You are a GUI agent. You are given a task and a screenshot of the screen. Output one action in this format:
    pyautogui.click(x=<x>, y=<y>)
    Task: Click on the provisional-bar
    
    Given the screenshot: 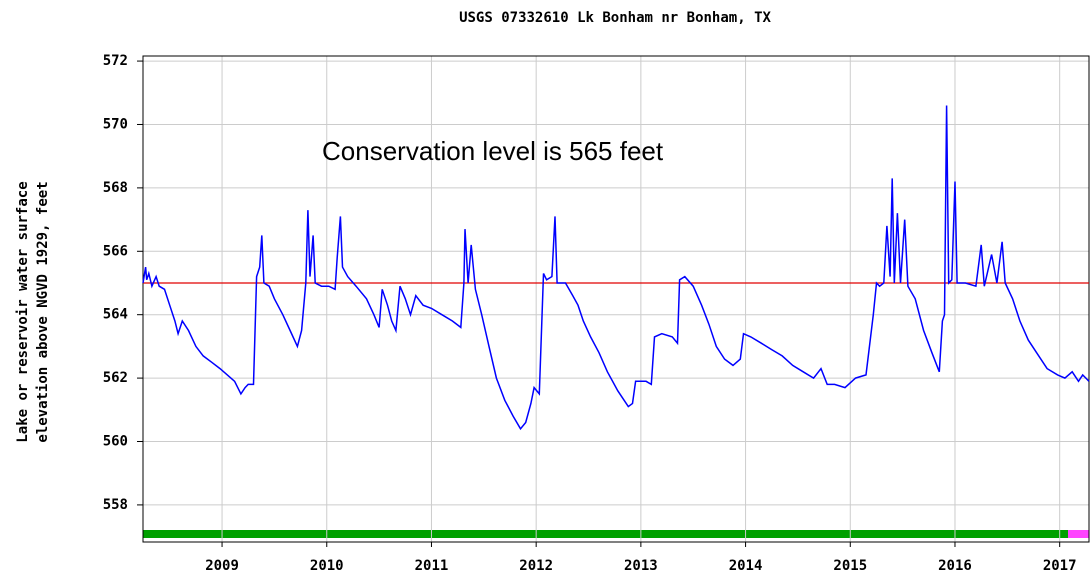 What is the action you would take?
    pyautogui.click(x=1078, y=534)
    